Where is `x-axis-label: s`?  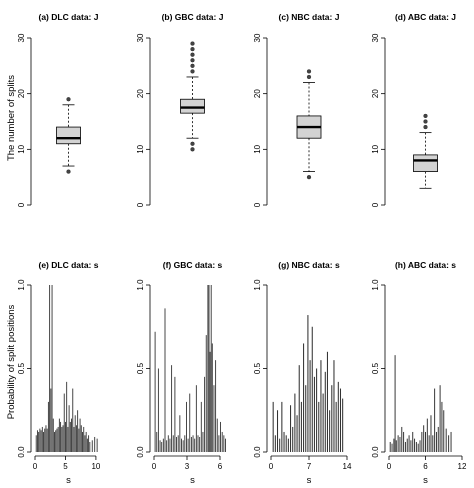
x-axis-label: s is located at coordinates (309, 480).